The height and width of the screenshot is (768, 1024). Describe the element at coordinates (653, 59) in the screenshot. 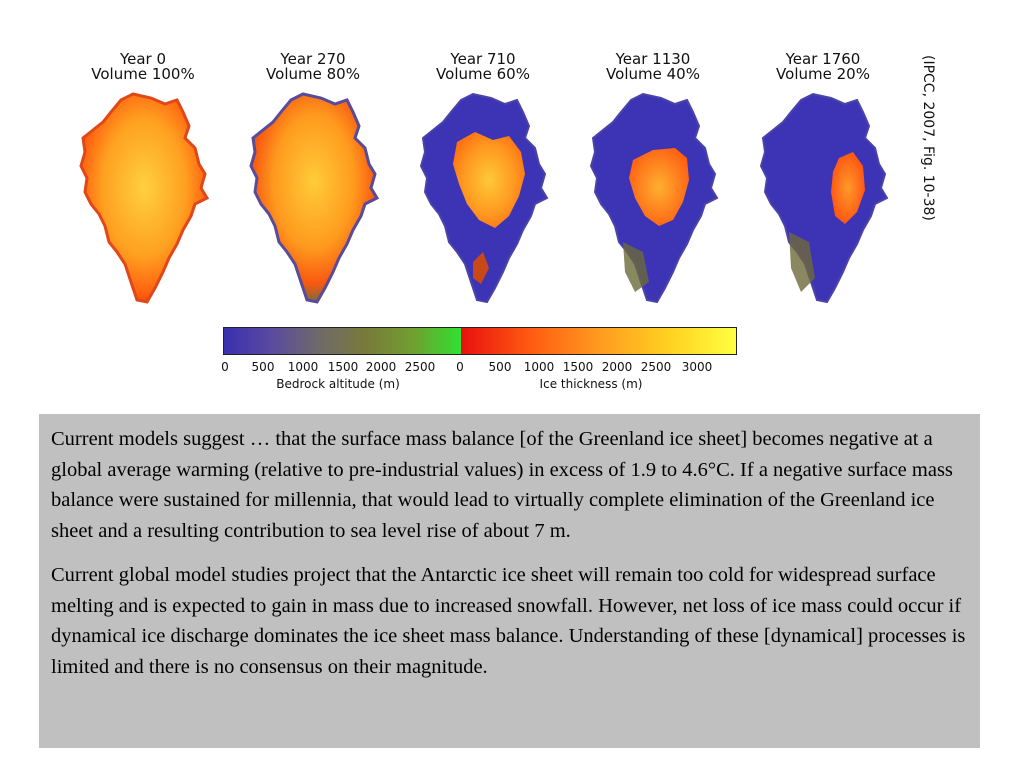

I see `panel-year-label: Year 1130` at that location.